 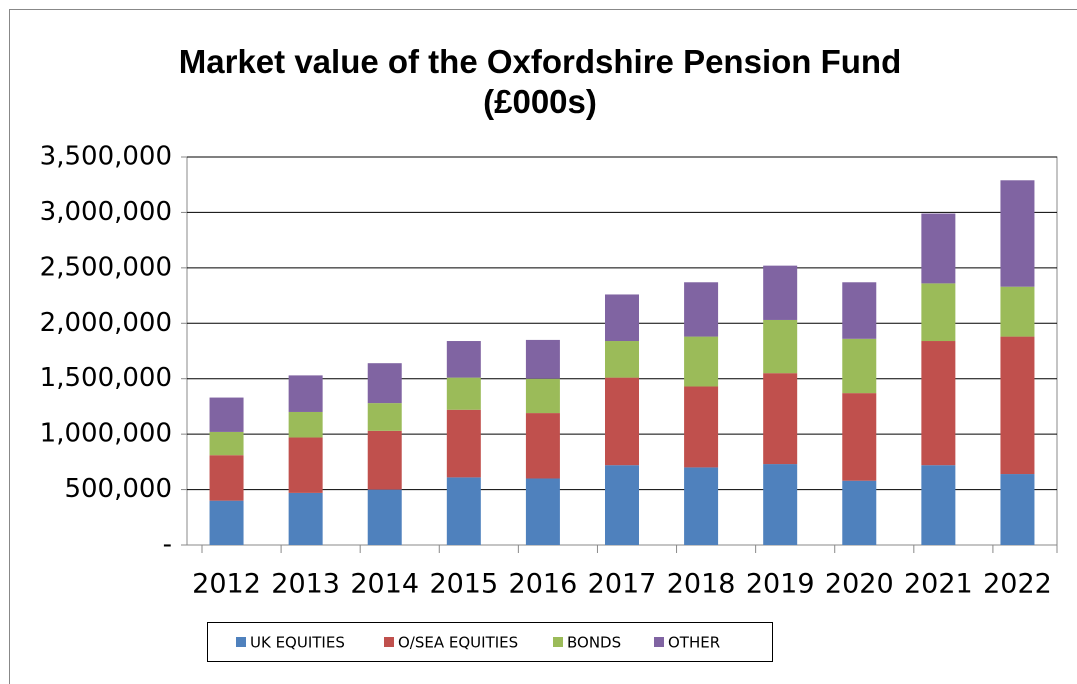 What do you see at coordinates (118, 489) in the screenshot?
I see `y-tick-label: 500,000` at bounding box center [118, 489].